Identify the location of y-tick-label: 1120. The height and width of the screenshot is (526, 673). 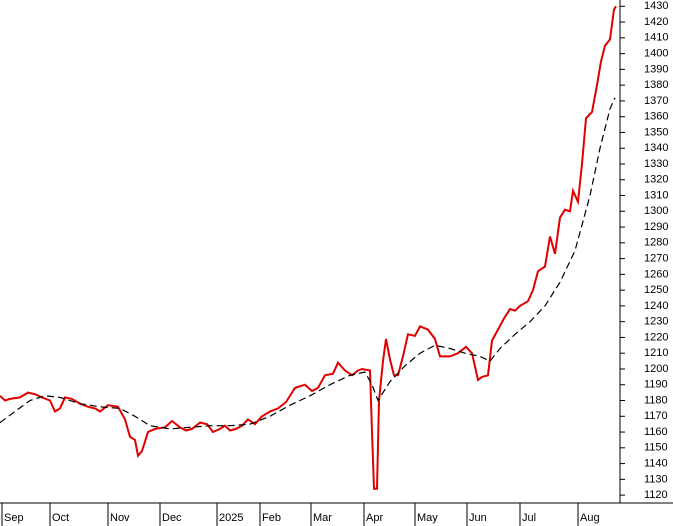
(656, 495).